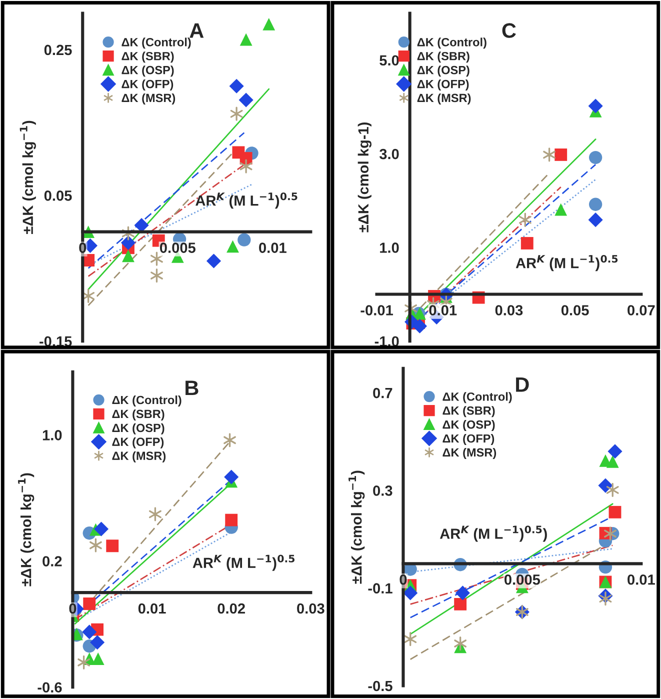 This screenshot has height=699, width=661. Describe the element at coordinates (641, 310) in the screenshot. I see `x-tick-label: 0.07` at that location.